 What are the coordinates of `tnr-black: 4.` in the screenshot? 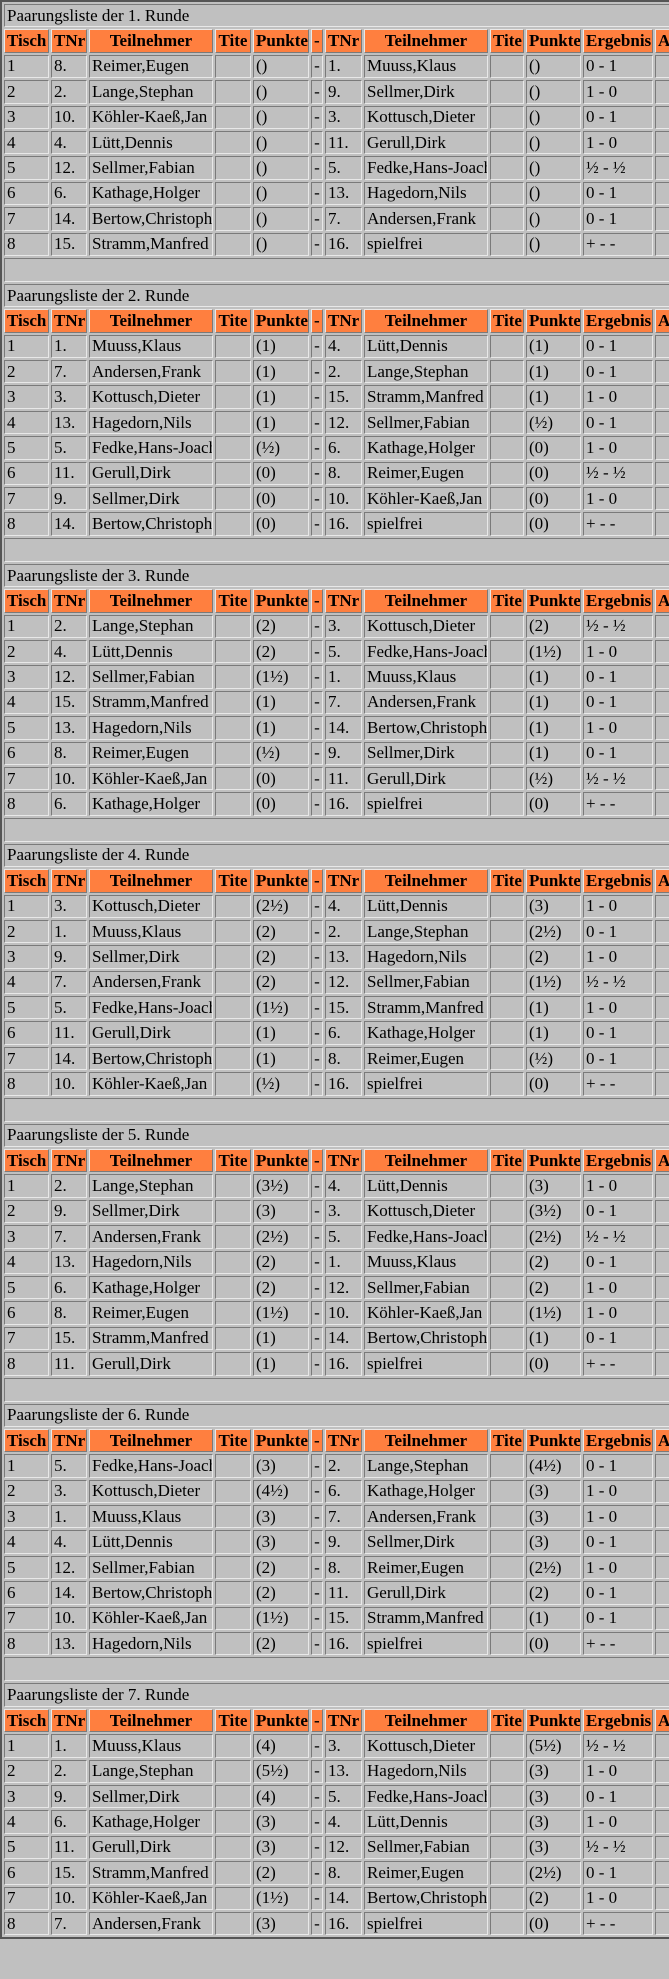 It's located at (343, 1822).